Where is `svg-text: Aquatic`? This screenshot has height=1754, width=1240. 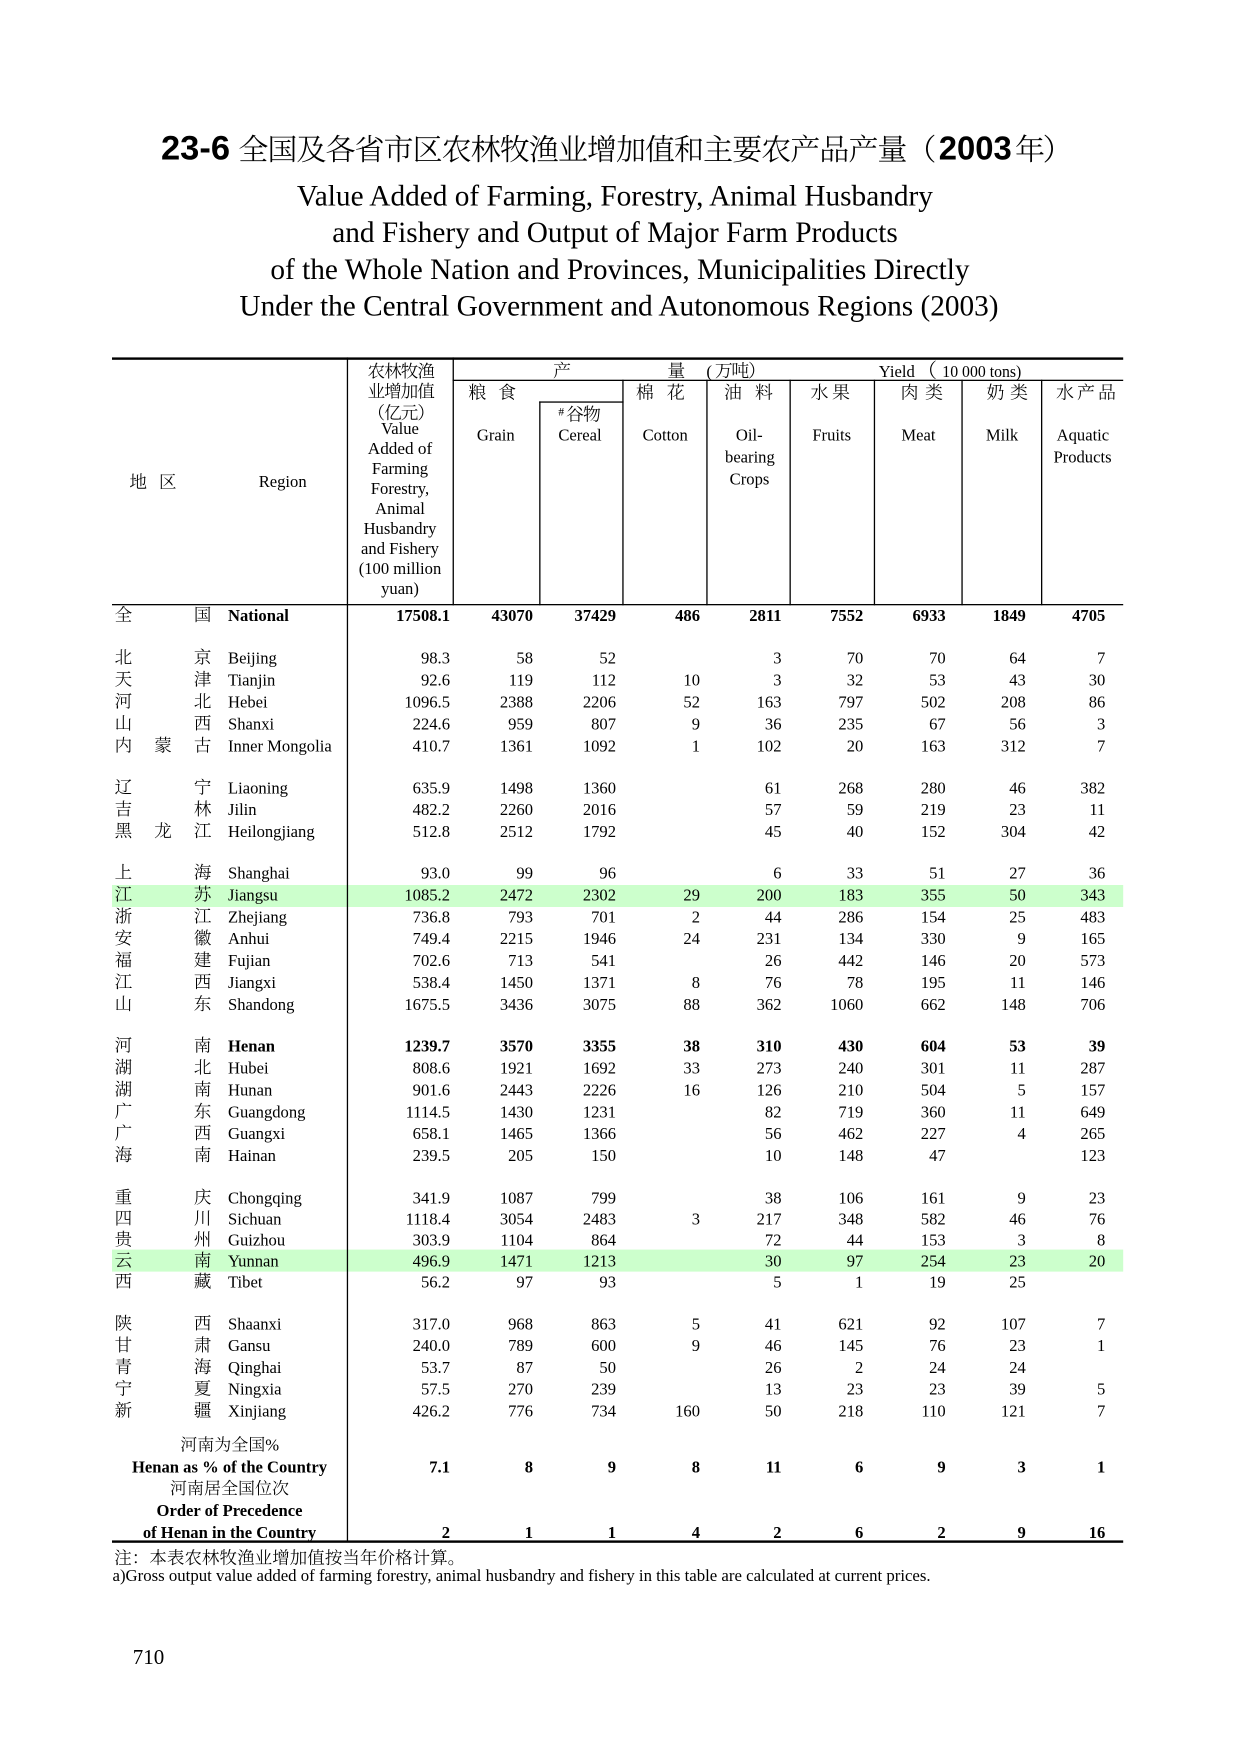 svg-text: Aquatic is located at coordinates (1083, 435).